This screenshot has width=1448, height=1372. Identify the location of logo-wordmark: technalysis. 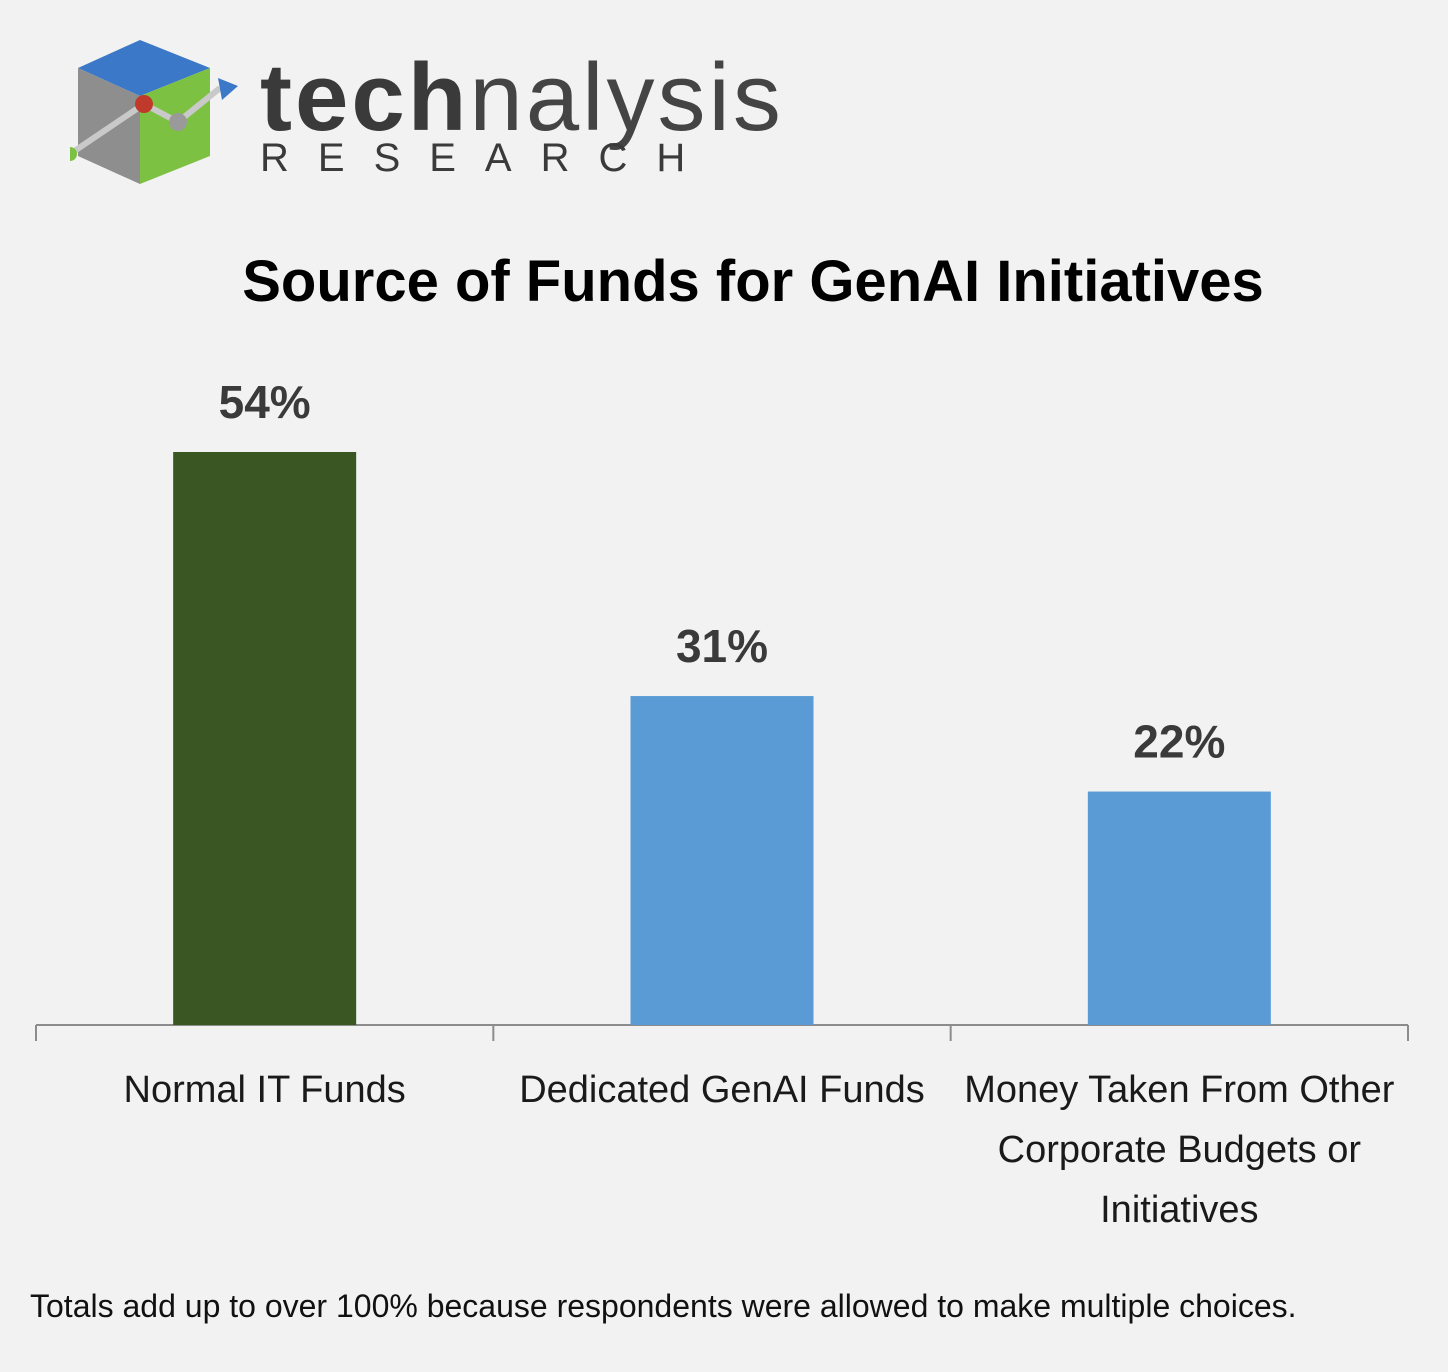
(522, 98).